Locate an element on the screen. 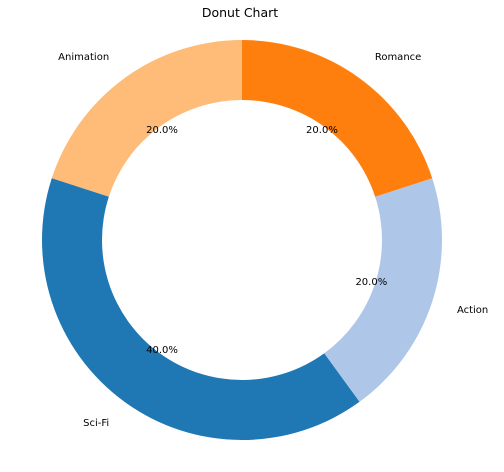 The width and height of the screenshot is (504, 472). category-label-animation: Animation is located at coordinates (83, 57).